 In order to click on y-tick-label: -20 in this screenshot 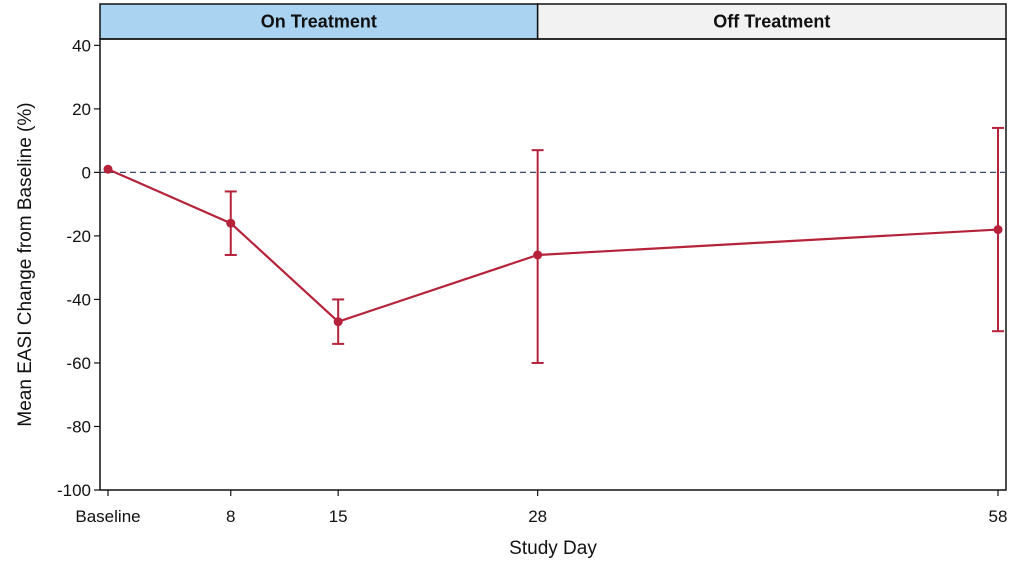, I will do `click(78, 236)`.